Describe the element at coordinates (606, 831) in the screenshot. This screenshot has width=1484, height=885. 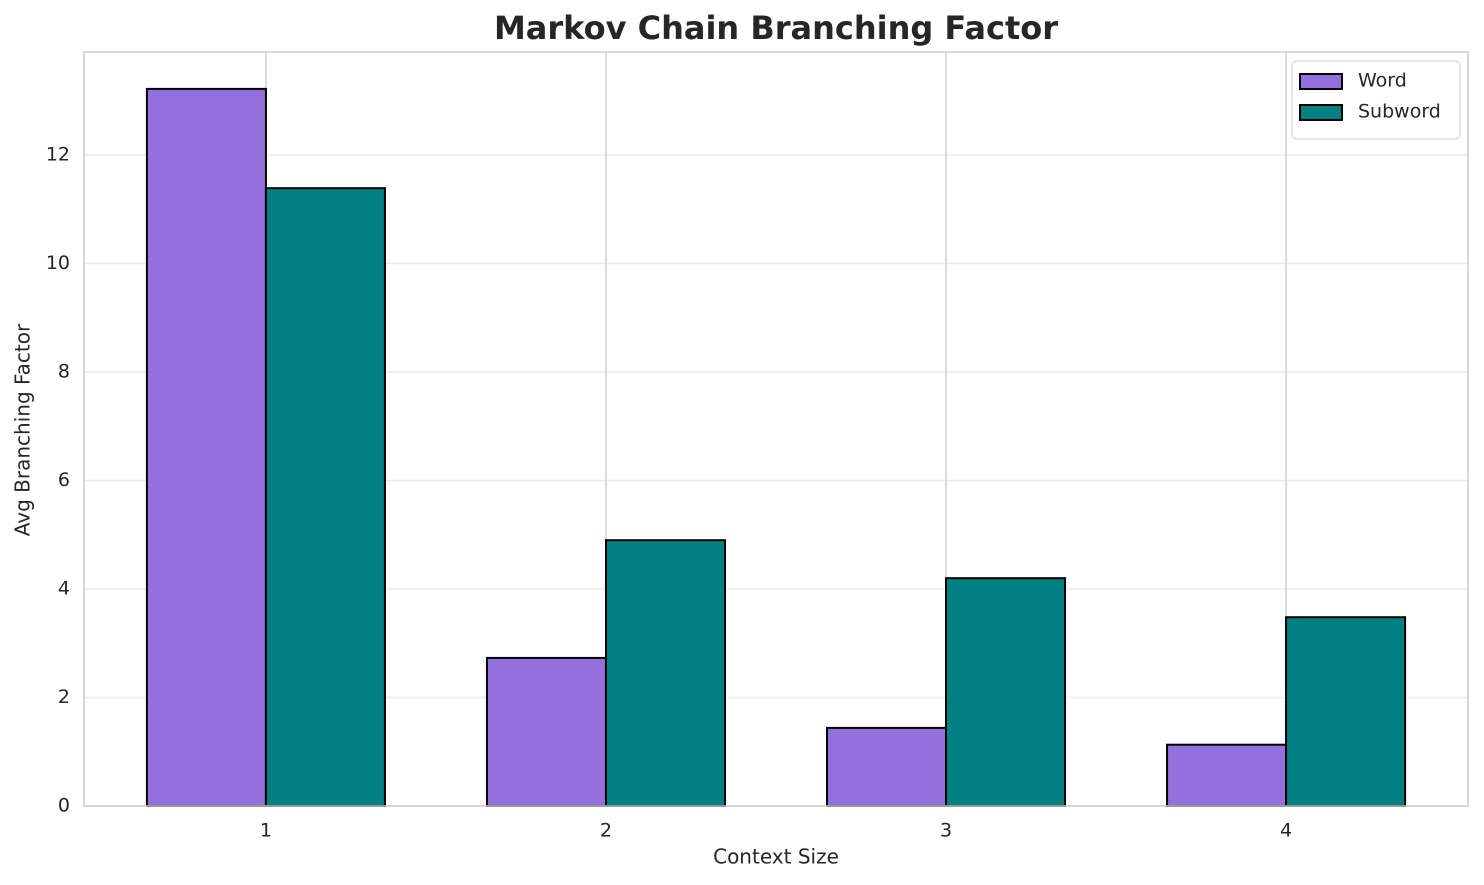
I see `x-tick-label: 2` at that location.